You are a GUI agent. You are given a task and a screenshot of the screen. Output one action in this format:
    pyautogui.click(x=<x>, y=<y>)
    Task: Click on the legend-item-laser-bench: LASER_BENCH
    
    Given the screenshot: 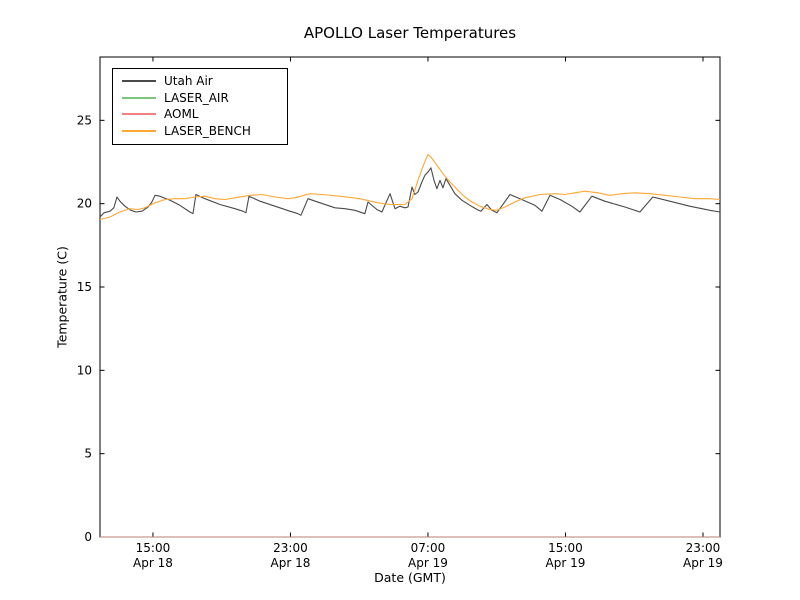 What is the action you would take?
    pyautogui.click(x=200, y=131)
    